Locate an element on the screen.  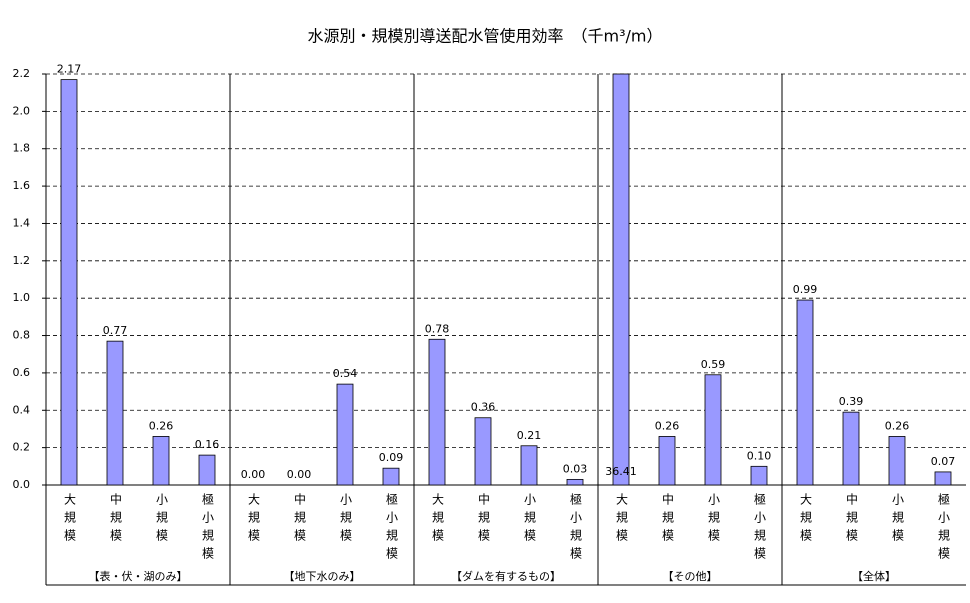
group-label: 【表・伏・湖のみ】 is located at coordinates (138, 576).